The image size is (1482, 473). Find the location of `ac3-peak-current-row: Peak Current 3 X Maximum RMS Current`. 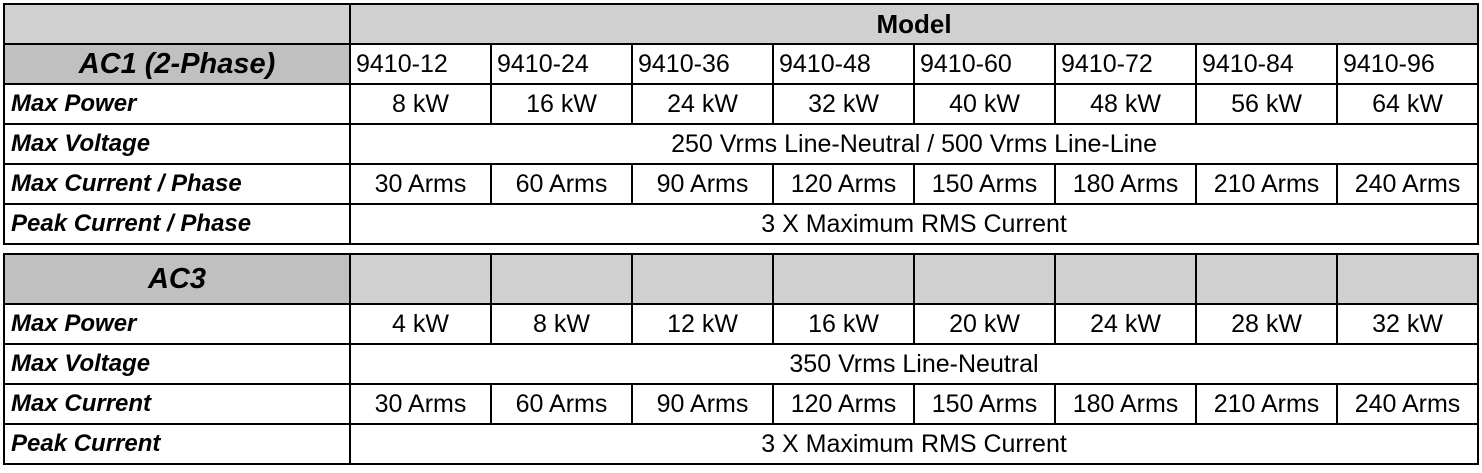

ac3-peak-current-row: Peak Current 3 X Maximum RMS Current is located at coordinates (741, 444).